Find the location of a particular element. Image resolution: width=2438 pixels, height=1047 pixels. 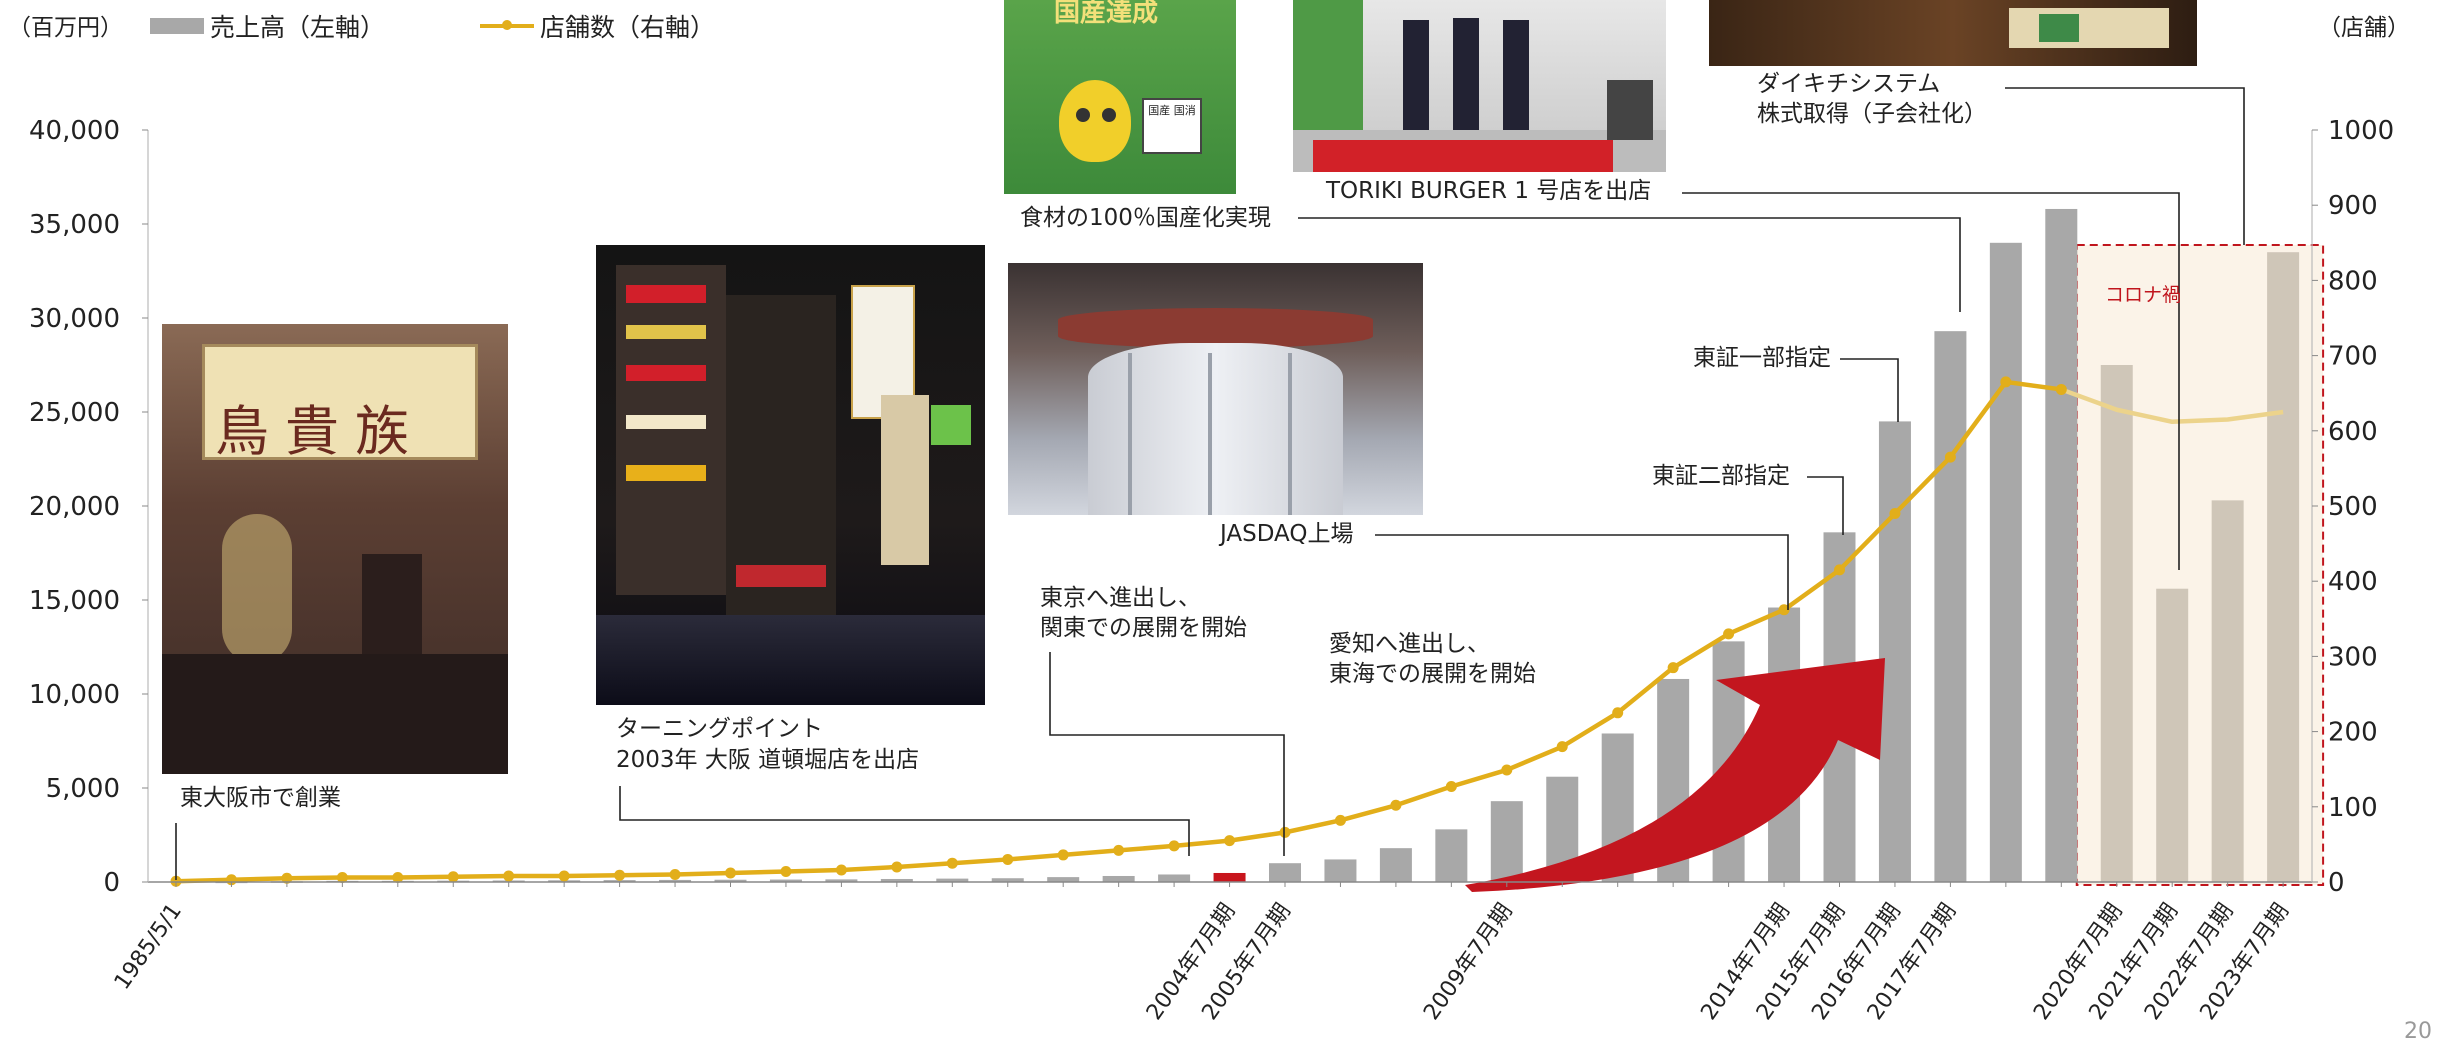

left-tick-label: 10,000 is located at coordinates (74, 695).